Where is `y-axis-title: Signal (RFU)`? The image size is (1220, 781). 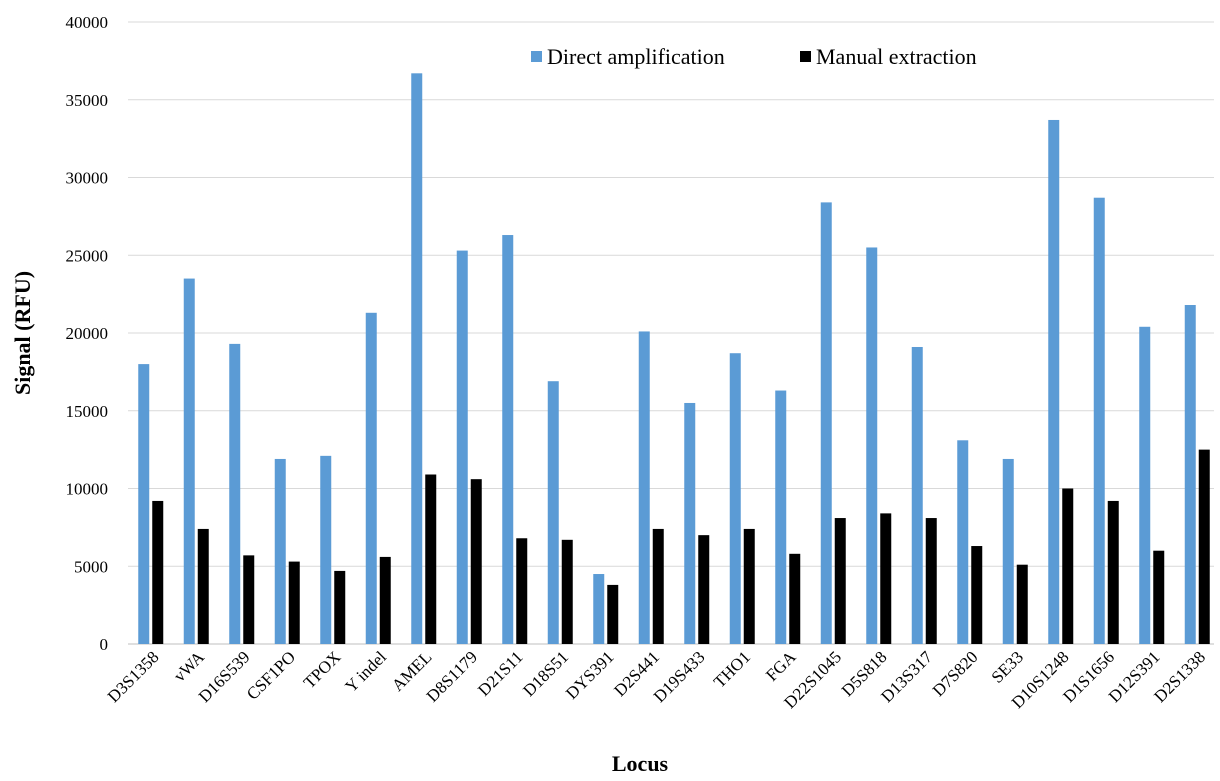
y-axis-title: Signal (RFU) is located at coordinates (22, 333).